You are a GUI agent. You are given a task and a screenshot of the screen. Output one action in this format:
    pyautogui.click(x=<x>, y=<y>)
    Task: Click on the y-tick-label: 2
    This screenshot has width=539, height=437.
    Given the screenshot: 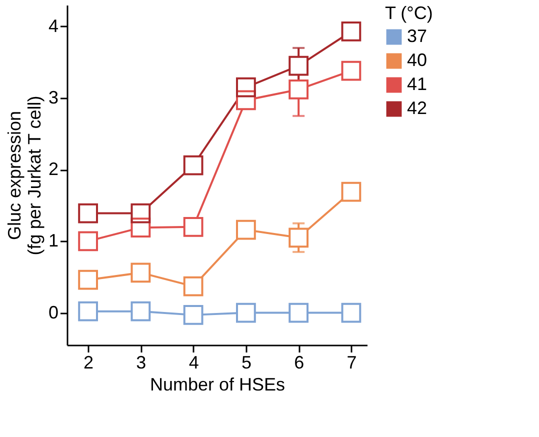 What is the action you would take?
    pyautogui.click(x=53, y=169)
    